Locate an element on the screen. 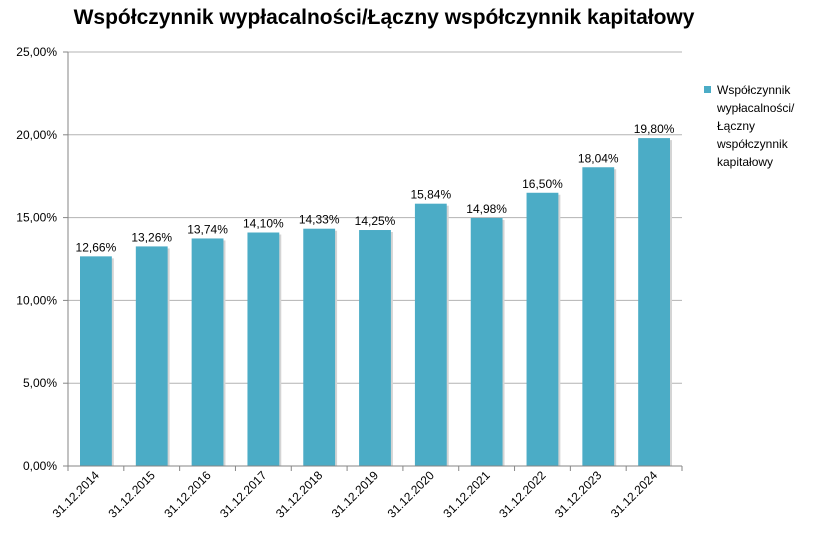  x-tick-label: 31.12.2014 is located at coordinates (76, 494).